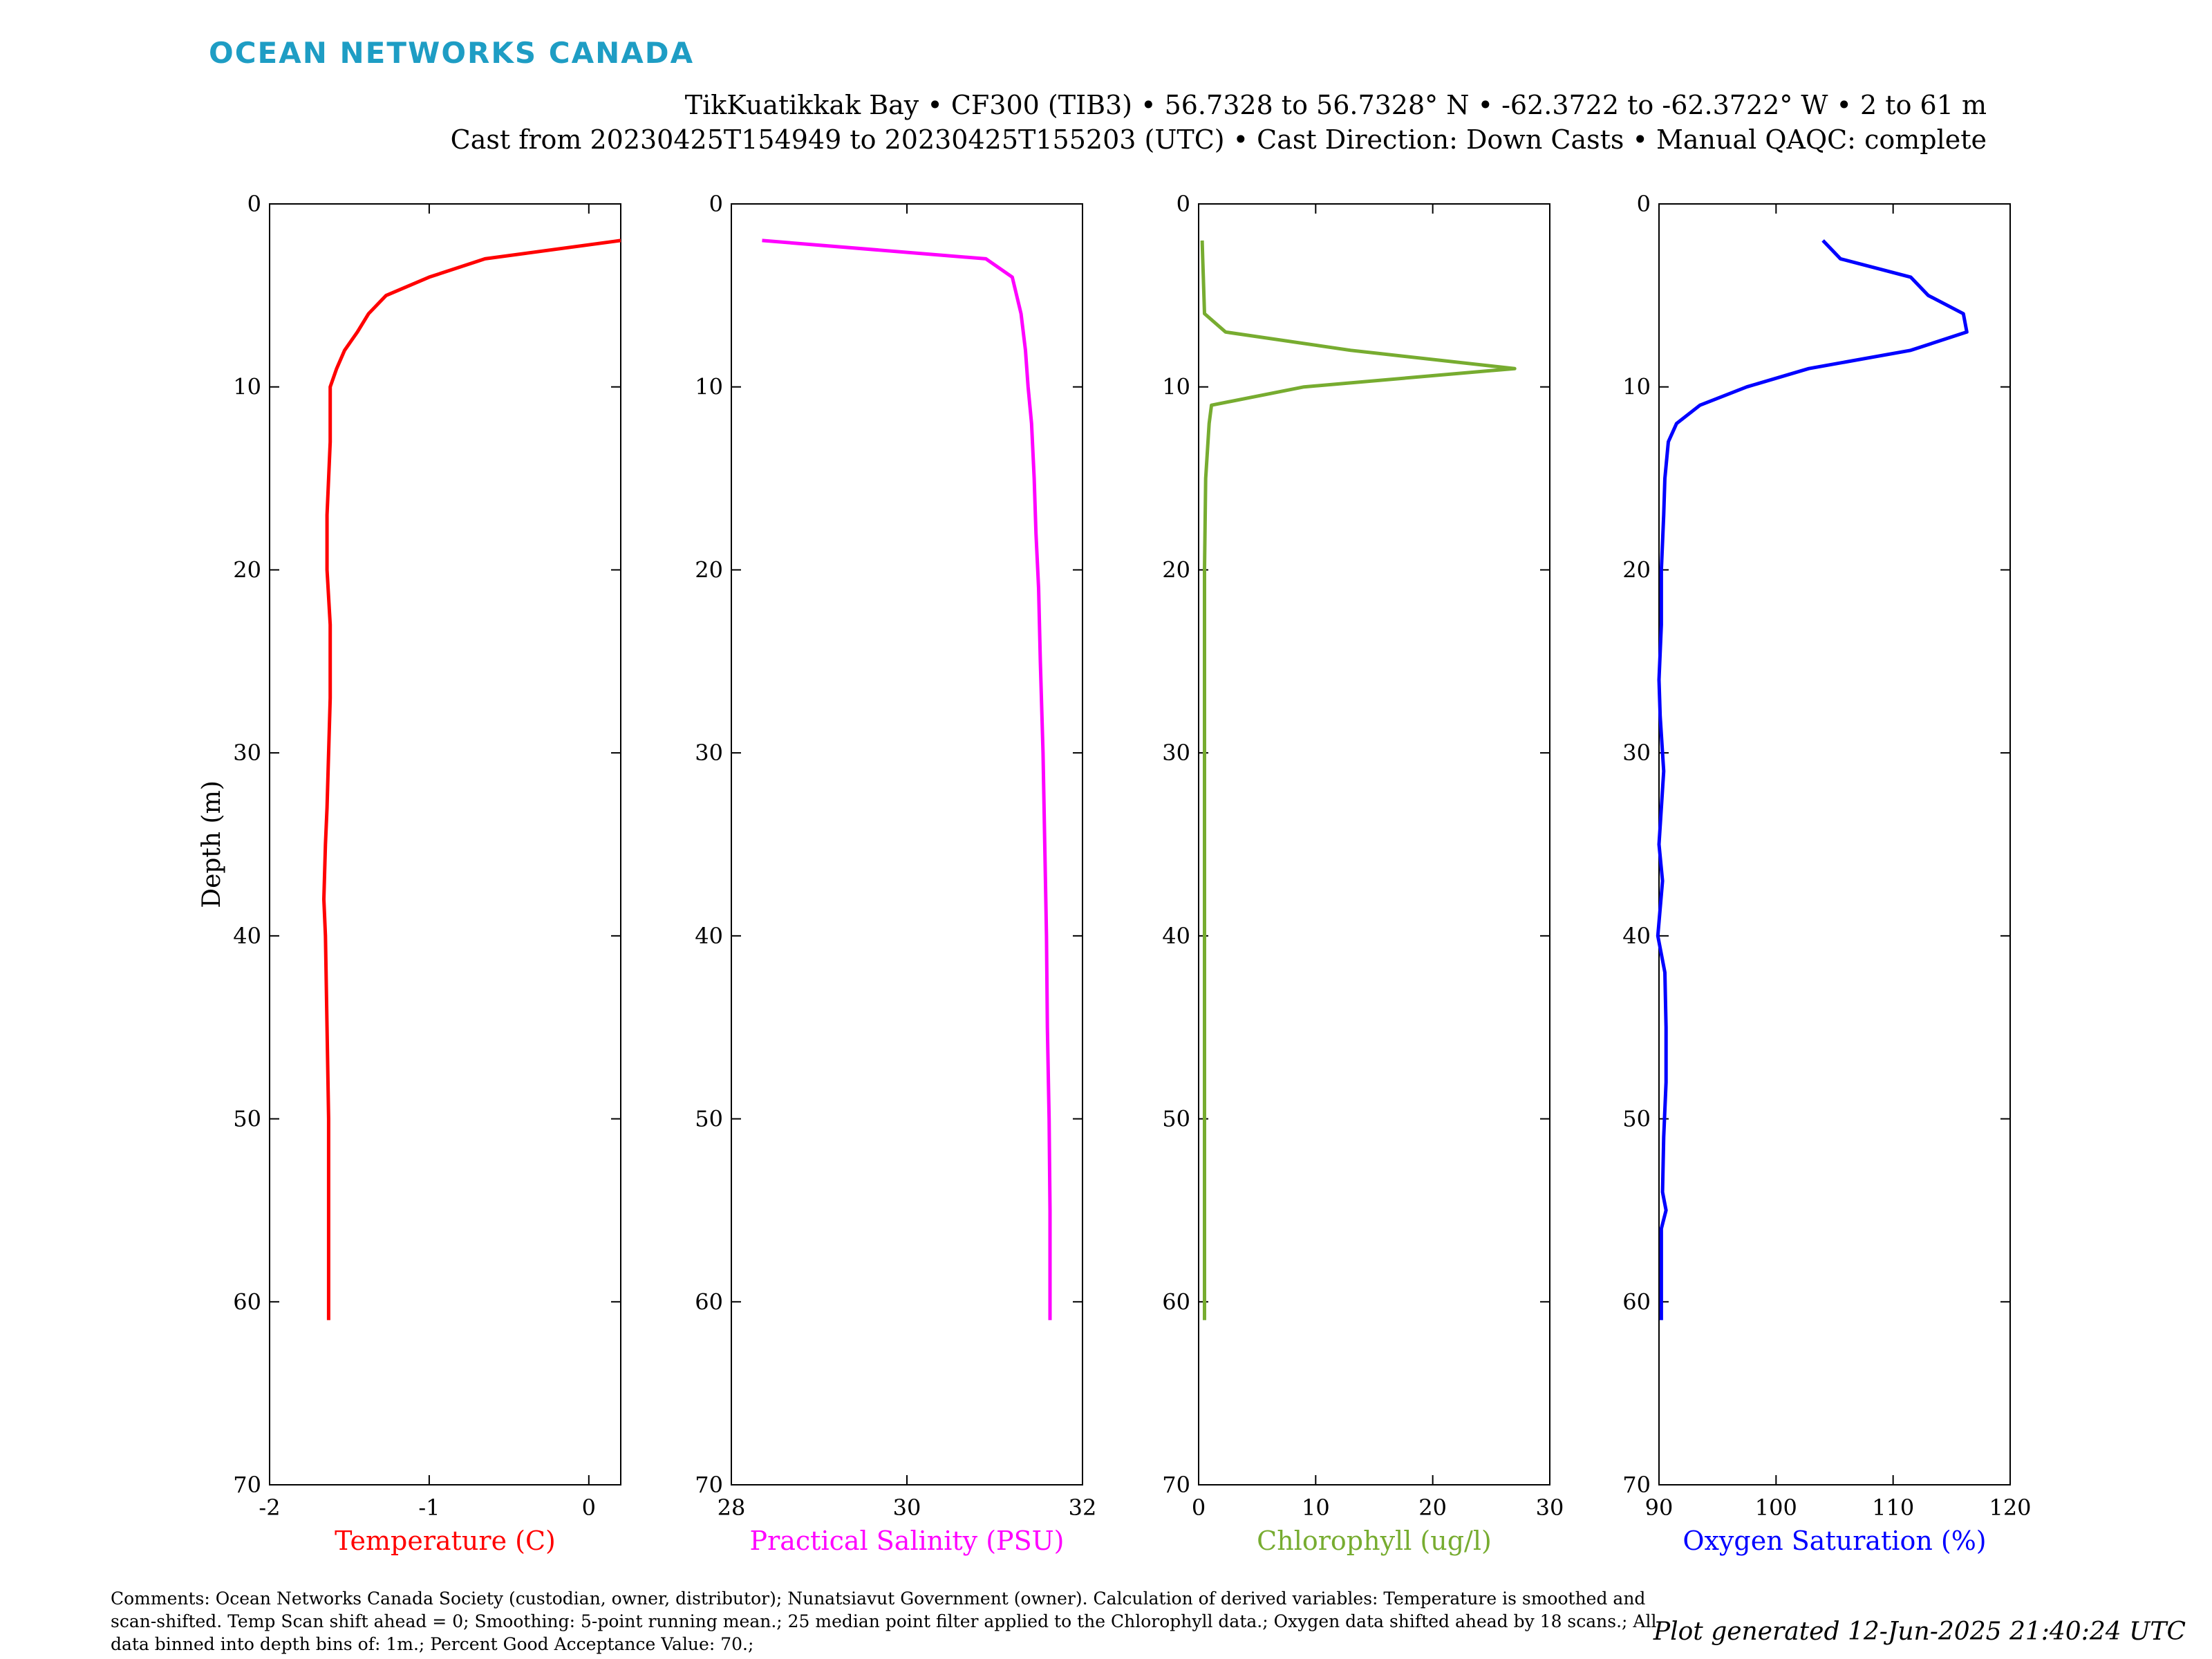  I want to click on x-tick-label: 100, so click(1776, 1507).